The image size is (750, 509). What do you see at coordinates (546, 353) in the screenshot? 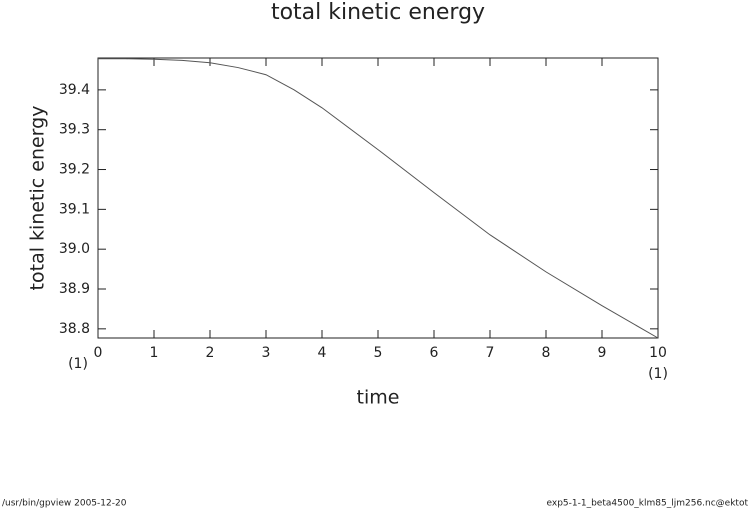
I see `x-tick-label: 8` at bounding box center [546, 353].